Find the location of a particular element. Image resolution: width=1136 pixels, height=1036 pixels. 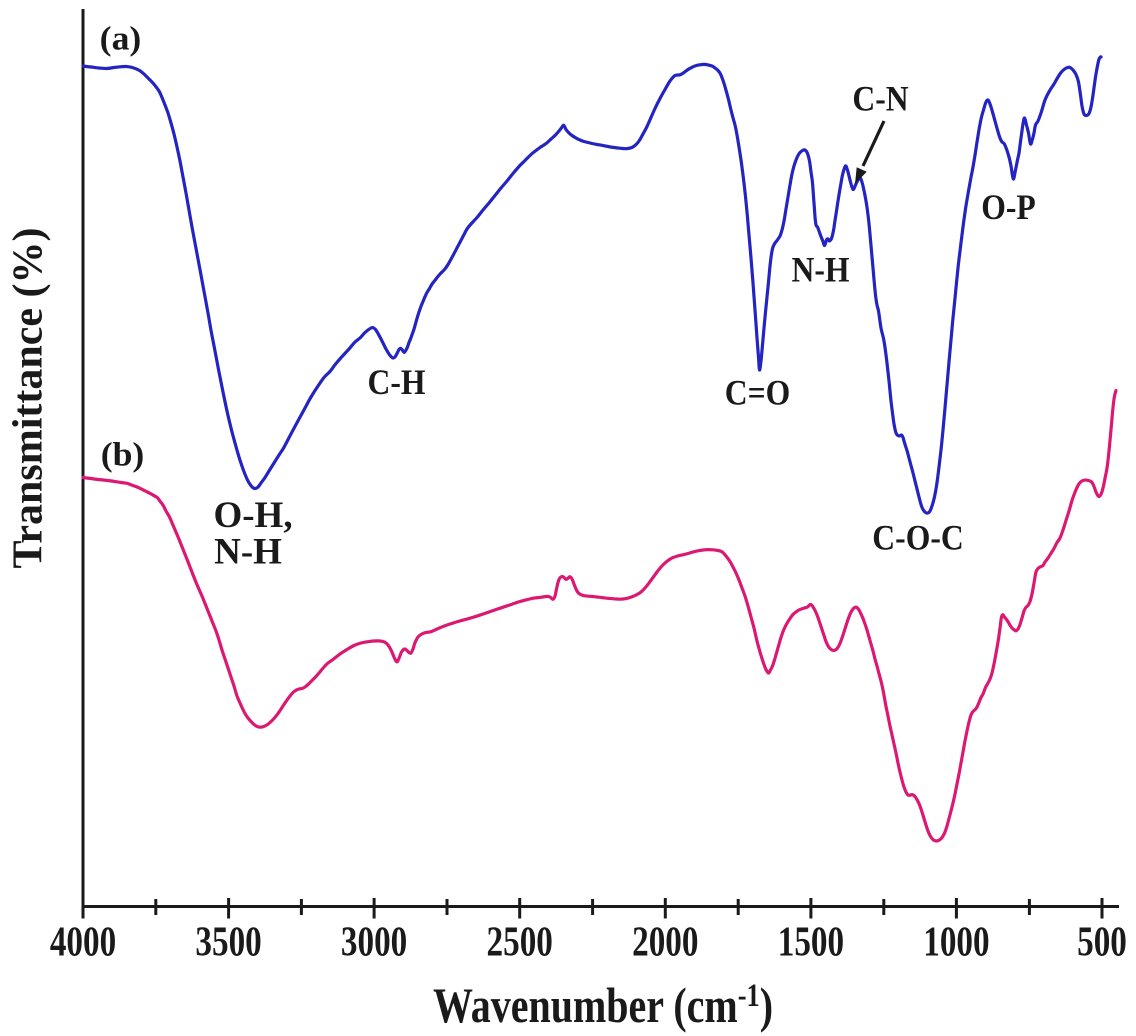

svg-text: 3500 is located at coordinates (228, 942).